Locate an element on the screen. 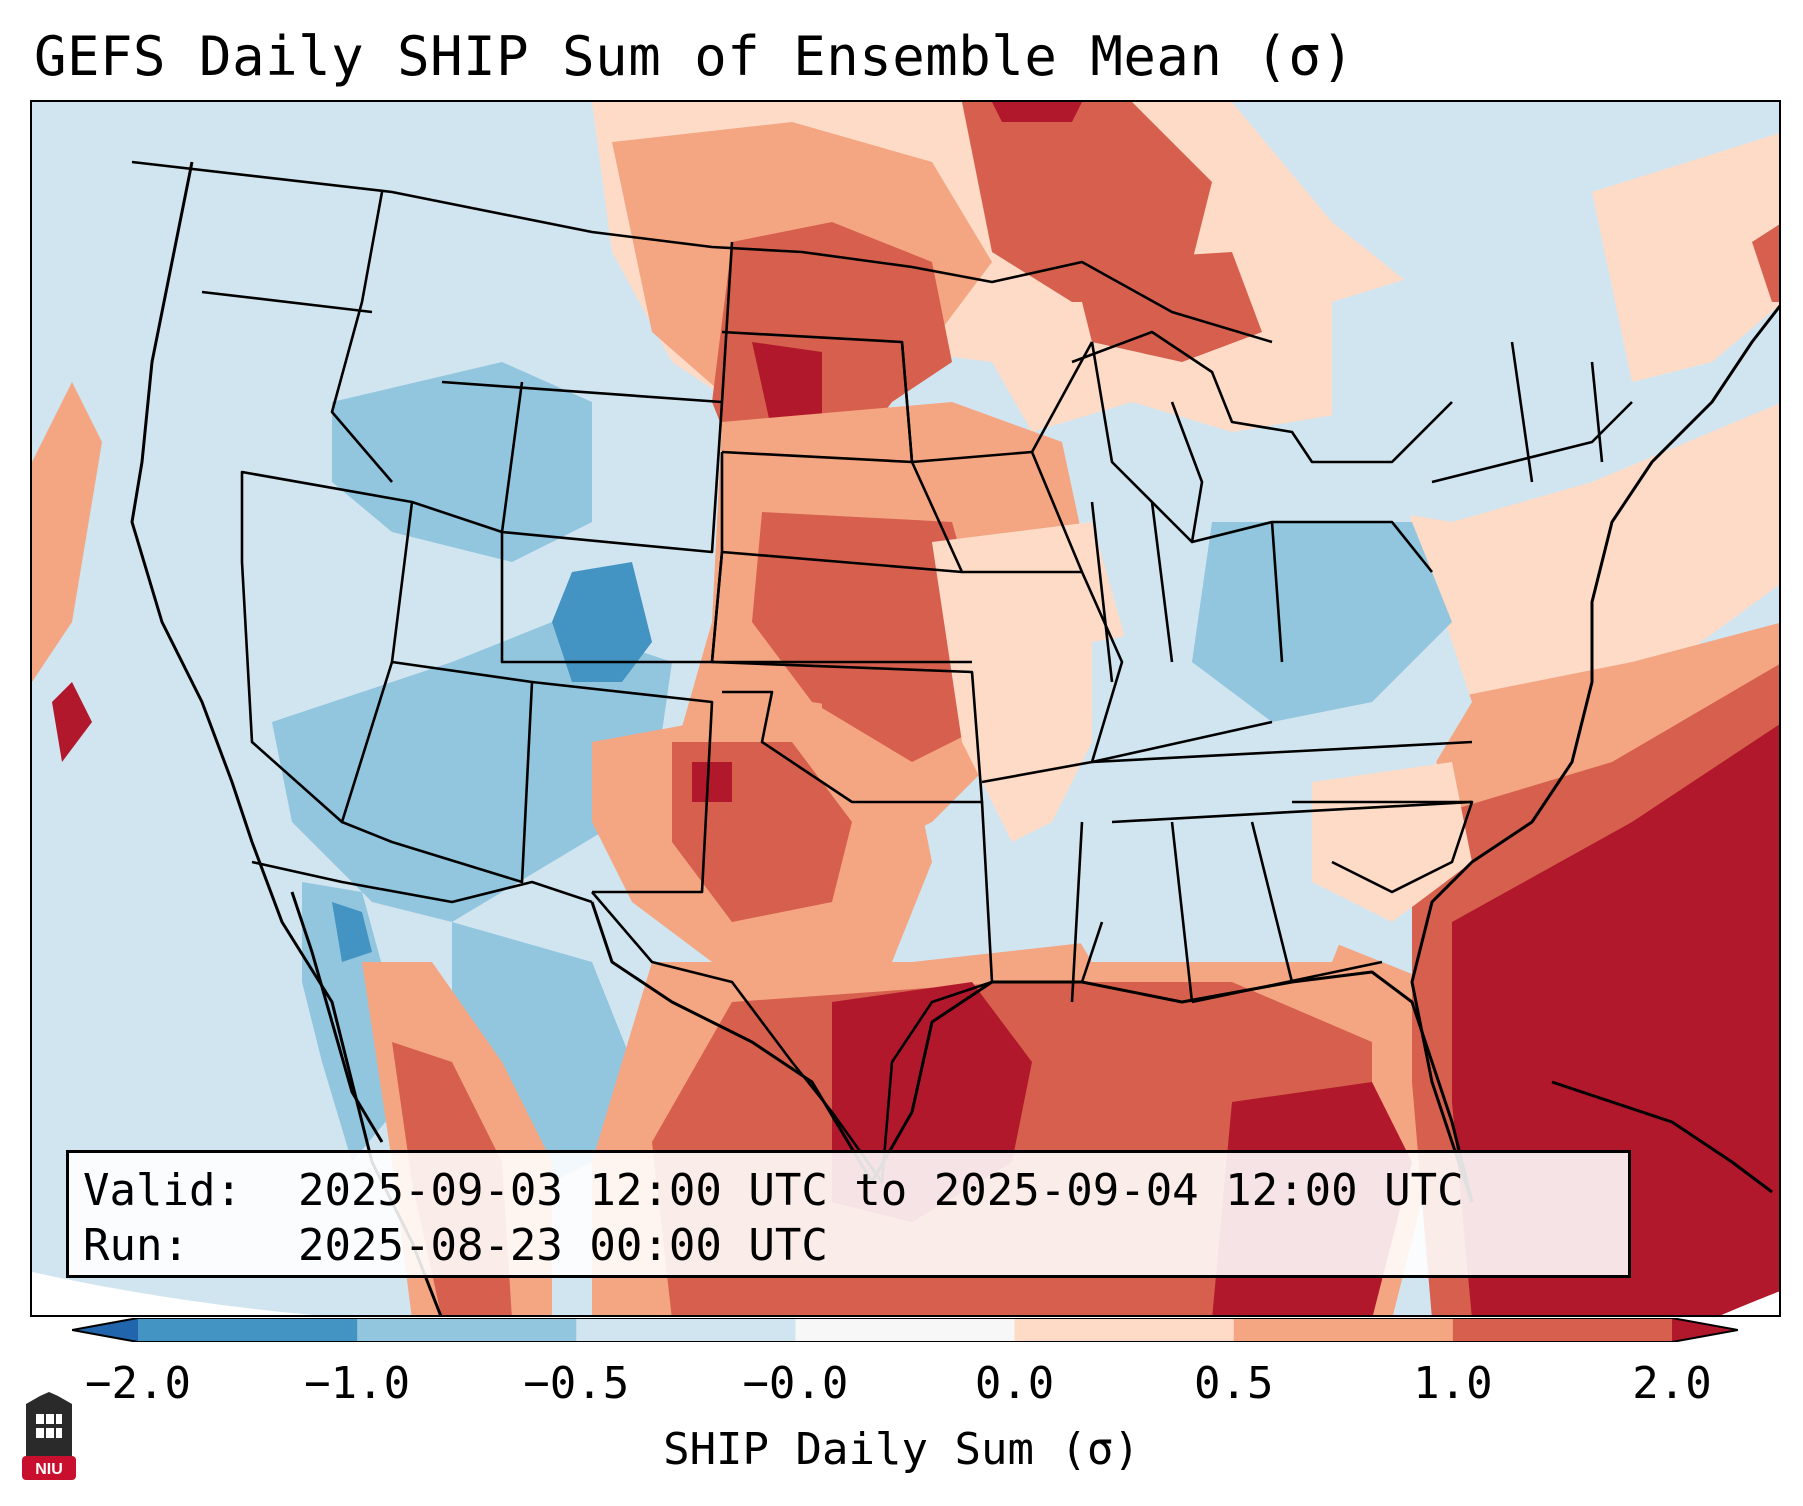 This screenshot has height=1506, width=1803. region-texas-darkred is located at coordinates (712, 782).